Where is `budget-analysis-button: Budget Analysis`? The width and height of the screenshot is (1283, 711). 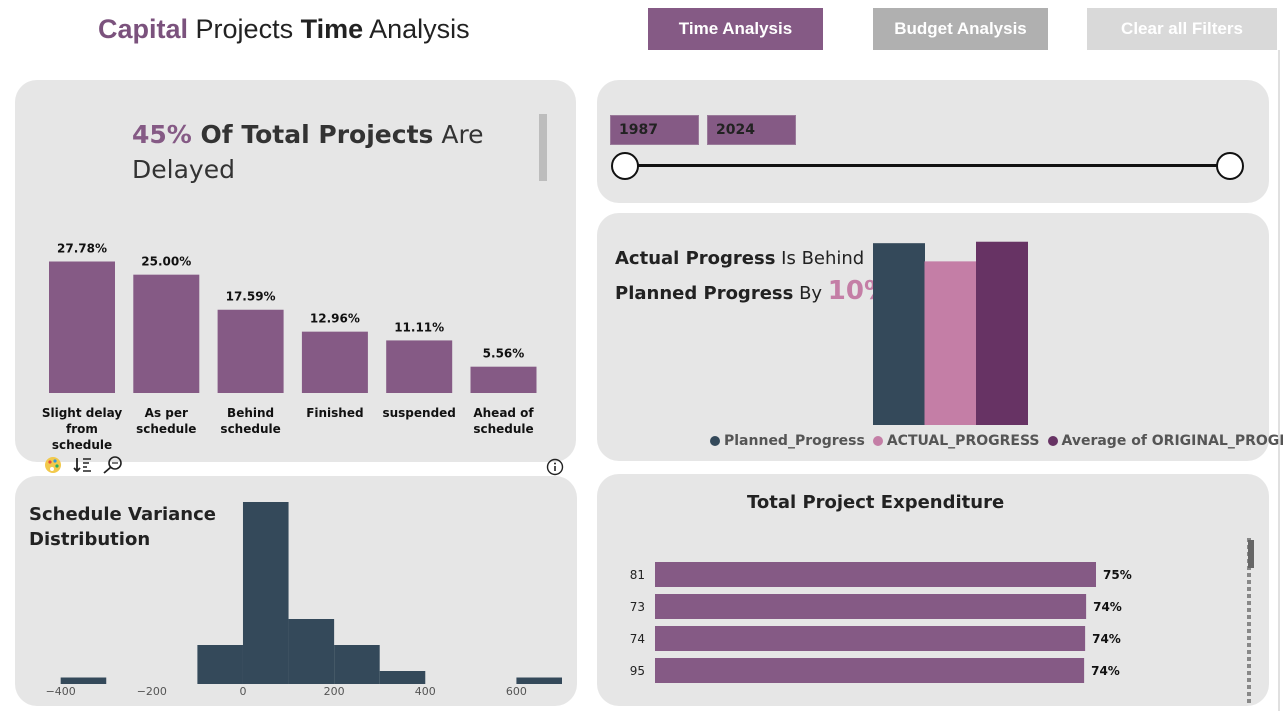
budget-analysis-button: Budget Analysis is located at coordinates (960, 29).